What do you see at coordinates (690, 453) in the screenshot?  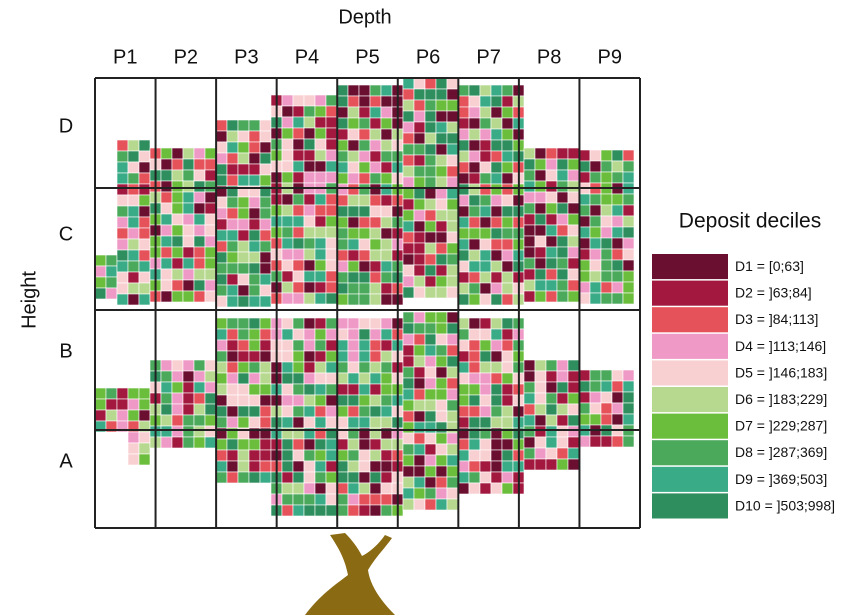 I see `legend-swatch` at bounding box center [690, 453].